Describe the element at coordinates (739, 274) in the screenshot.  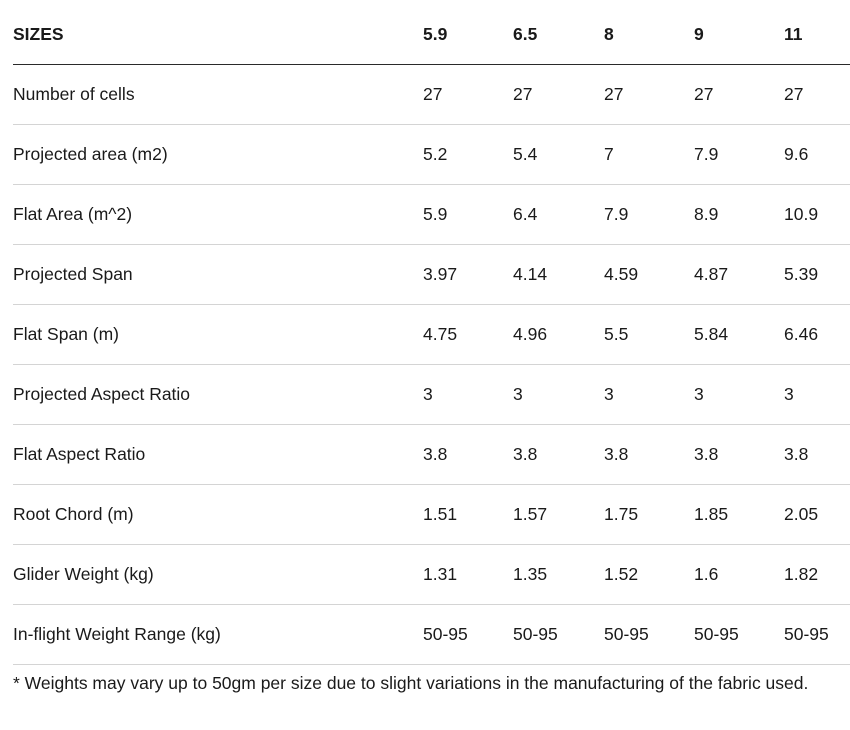
I see `value-cell: 4.87` at that location.